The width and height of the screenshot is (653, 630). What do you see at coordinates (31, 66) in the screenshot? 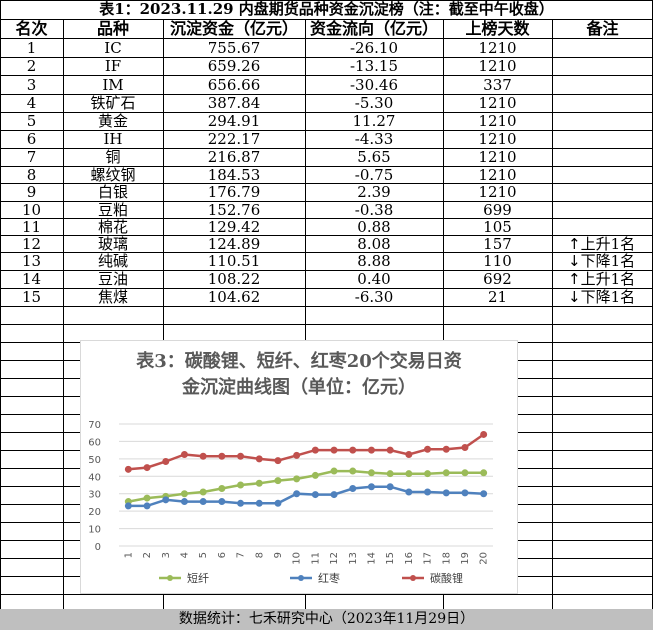
I see `cell-rank: 2` at bounding box center [31, 66].